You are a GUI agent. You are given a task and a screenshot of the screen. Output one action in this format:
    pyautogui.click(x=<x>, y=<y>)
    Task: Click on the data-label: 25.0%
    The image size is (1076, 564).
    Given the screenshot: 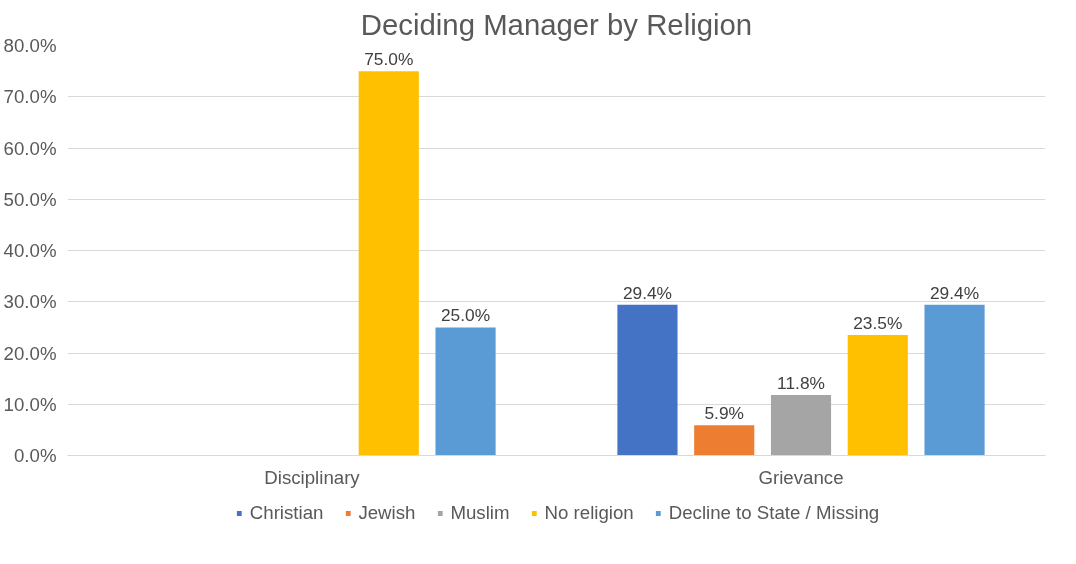 What is the action you would take?
    pyautogui.click(x=465, y=315)
    